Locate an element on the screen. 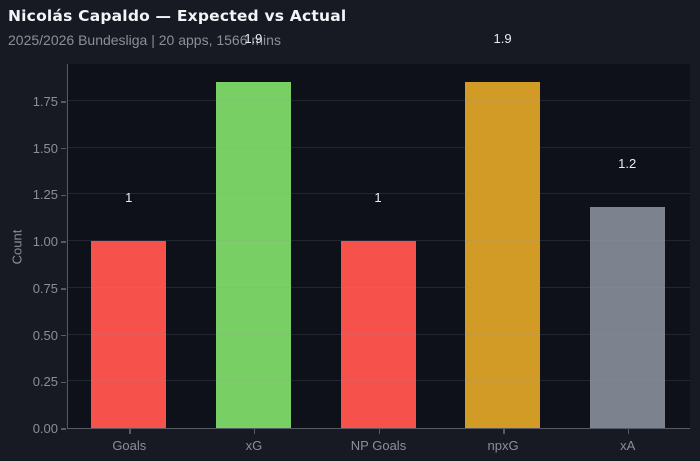 The width and height of the screenshot is (700, 461). bar-value-label-npxg: 1.9 is located at coordinates (502, 39).